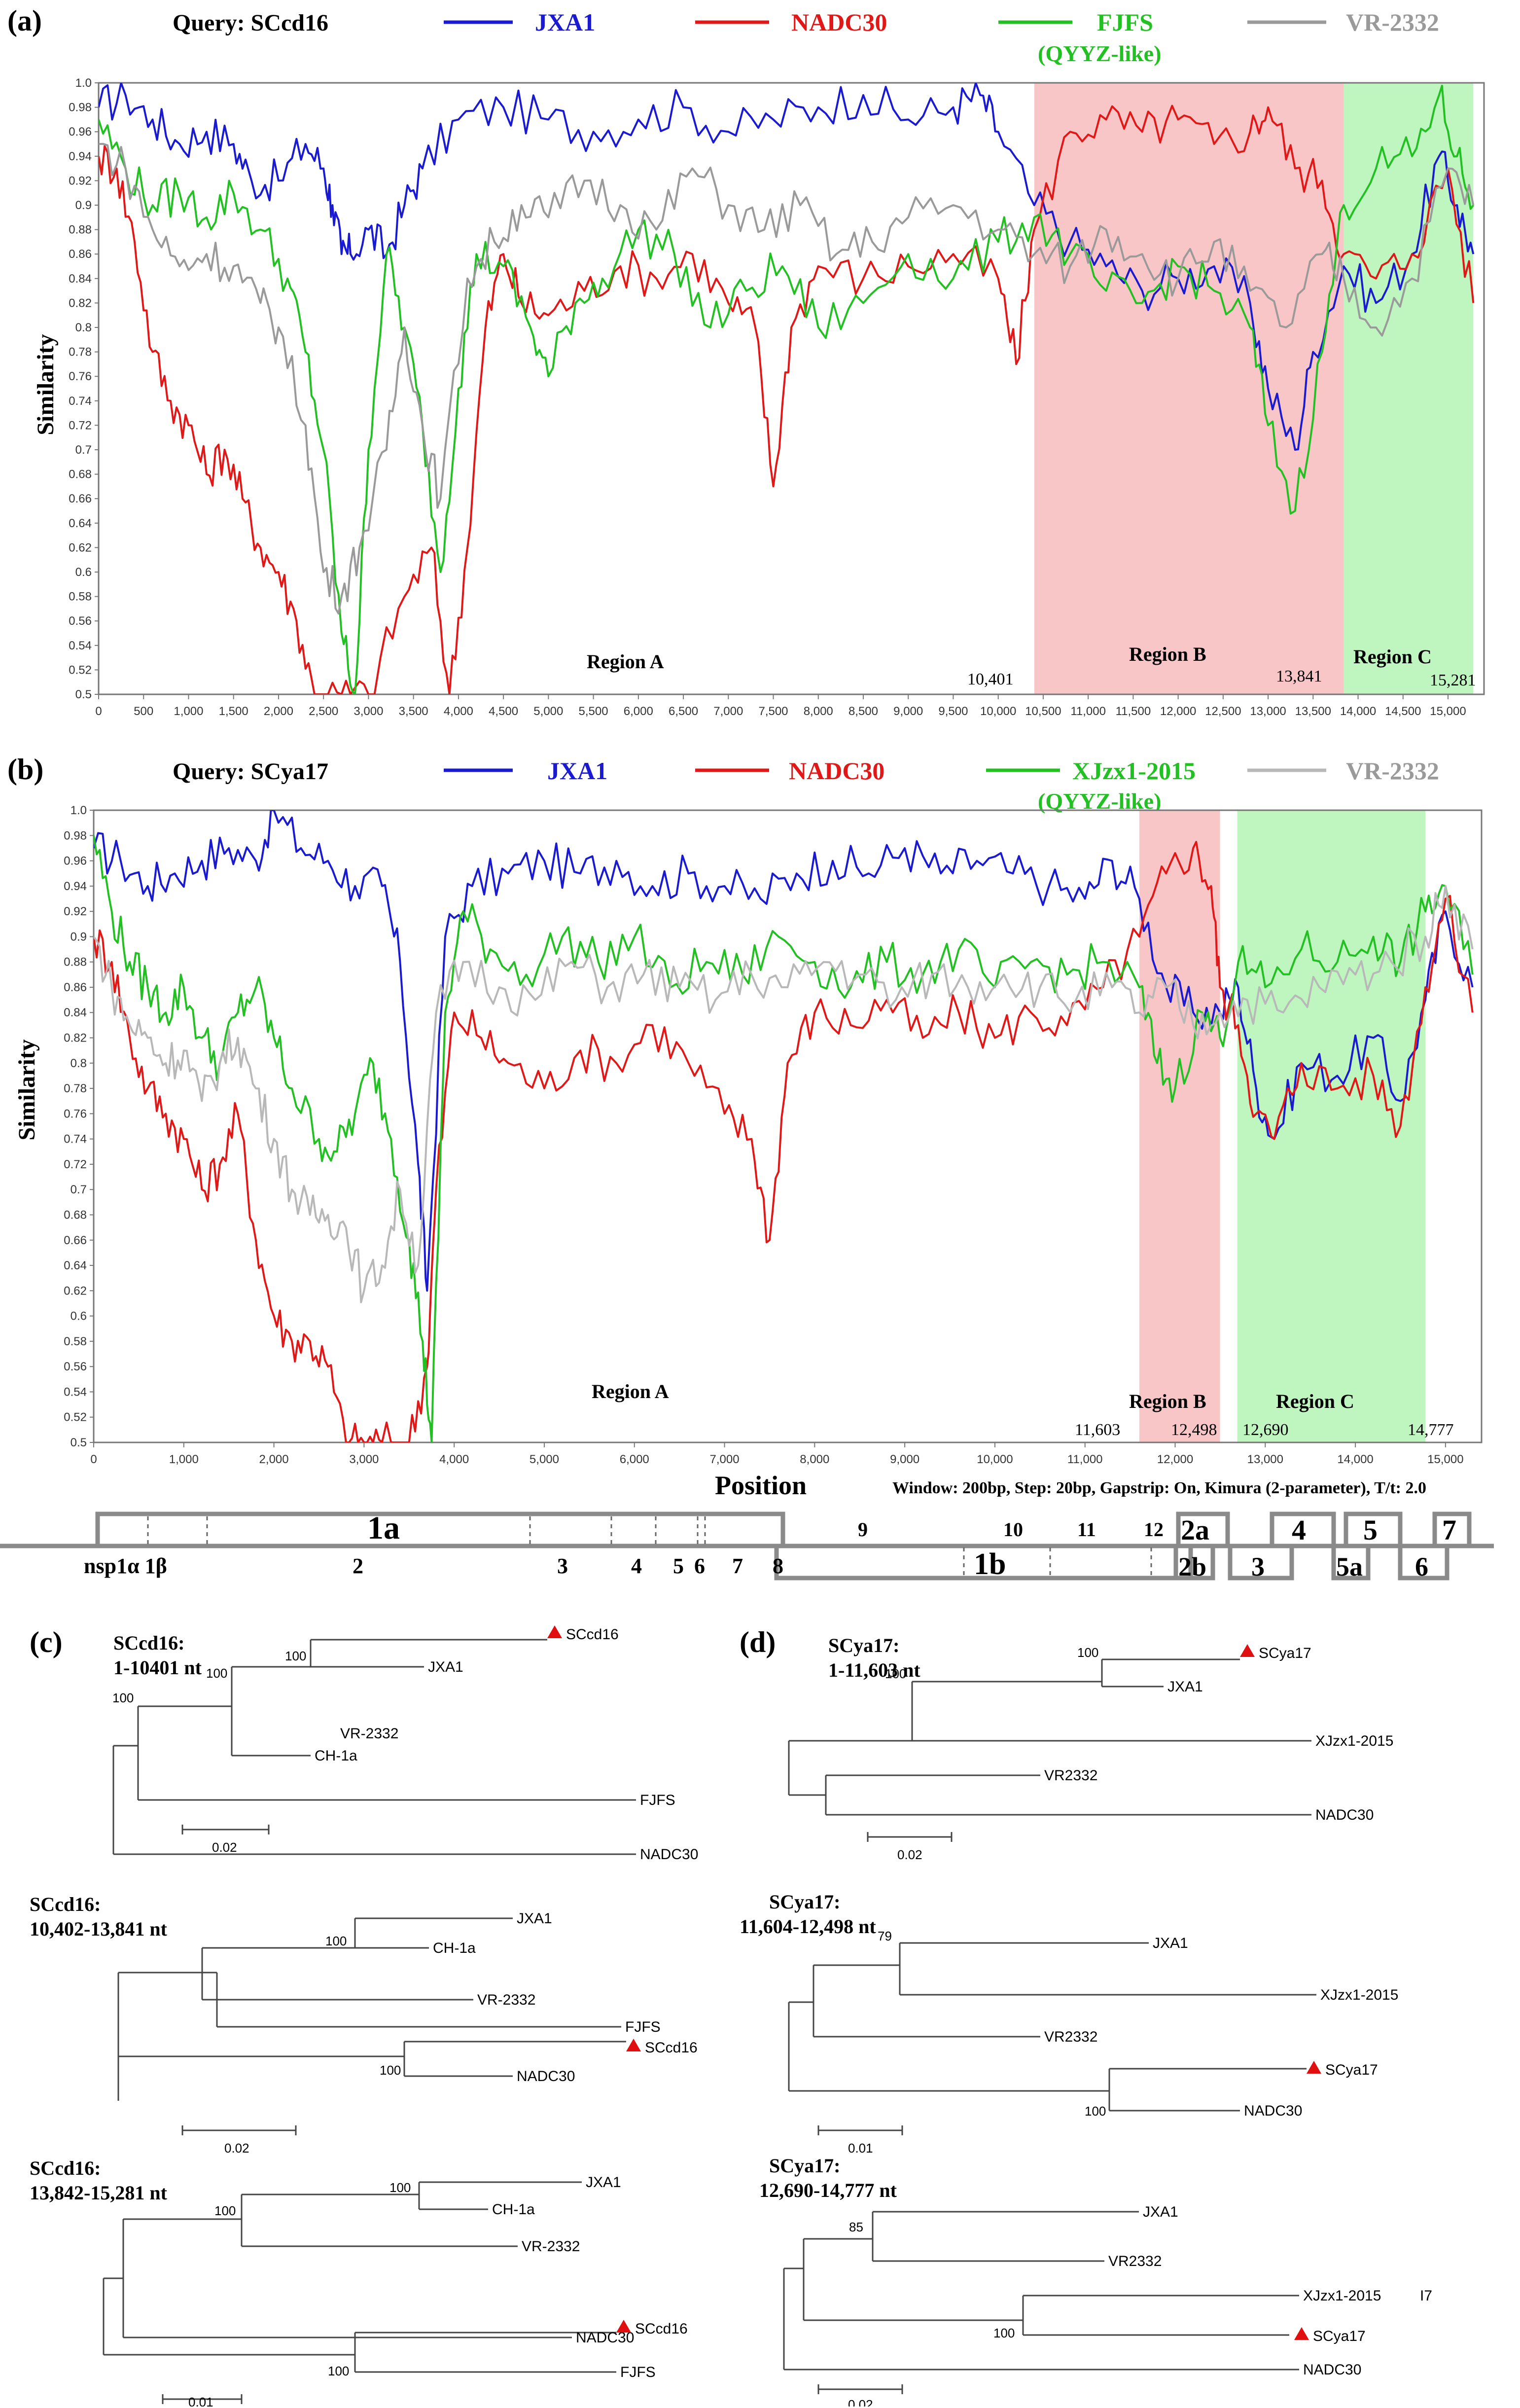 The image size is (1520, 2408). I want to click on tree-d1-scale: 0.02, so click(909, 1854).